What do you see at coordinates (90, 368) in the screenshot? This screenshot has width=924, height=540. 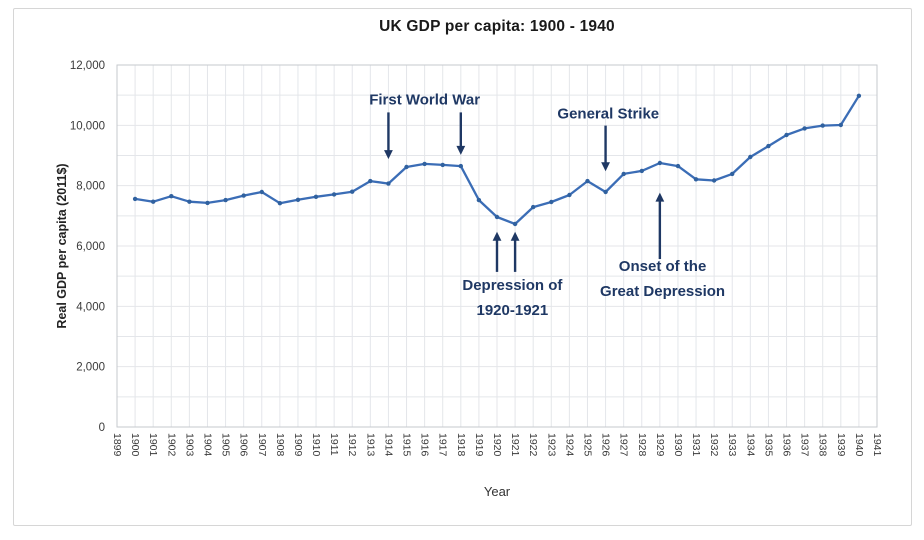 I see `y-tick-label: 2,000` at bounding box center [90, 368].